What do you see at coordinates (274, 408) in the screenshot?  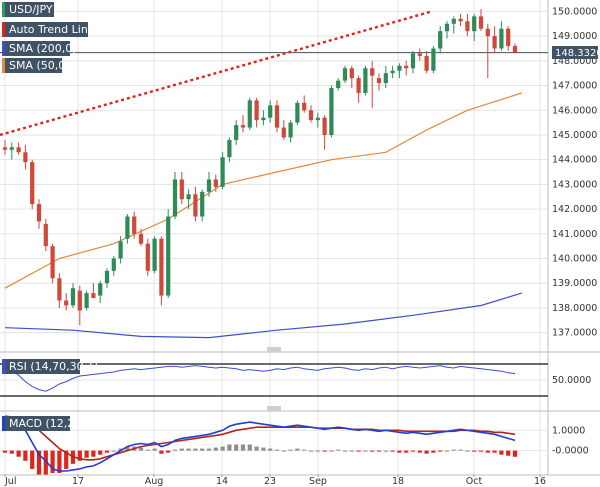 I see `rsi-panel-separator` at bounding box center [274, 408].